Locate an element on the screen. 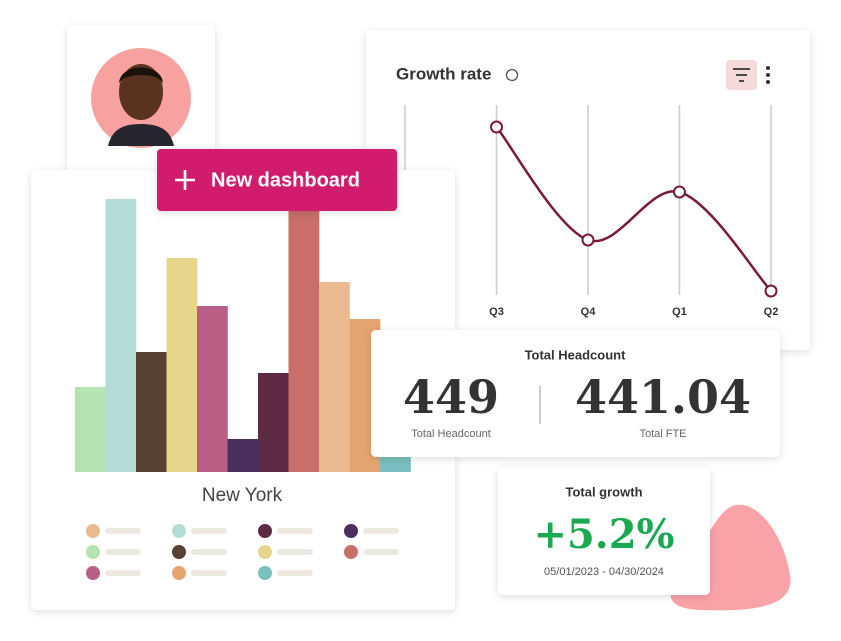  x-tick-label: Q1 is located at coordinates (679, 312).